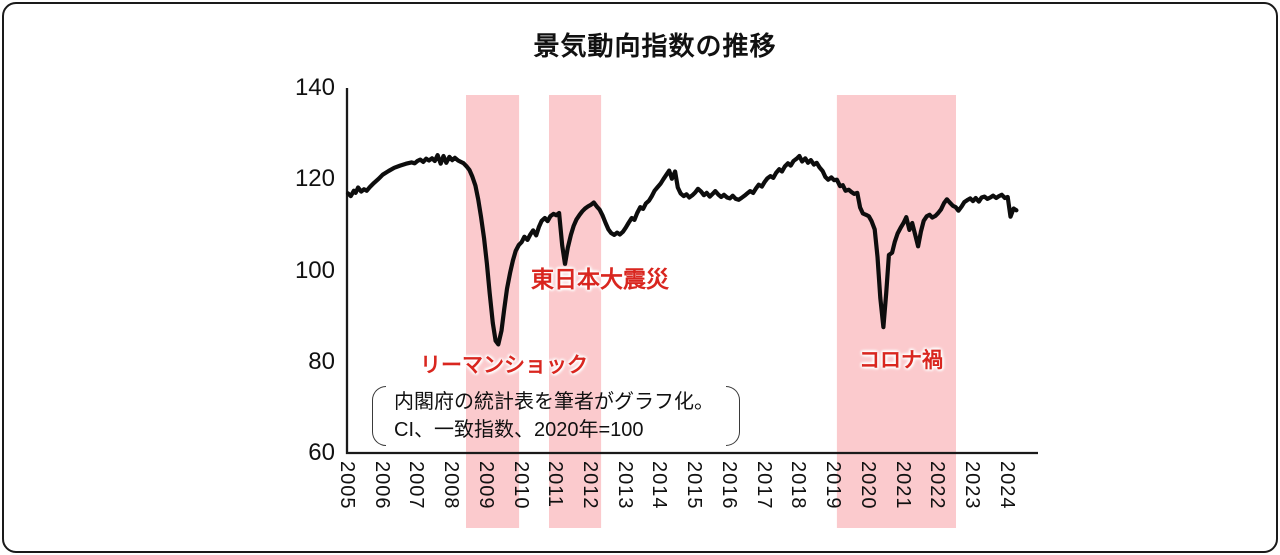 This screenshot has height=555, width=1280. What do you see at coordinates (314, 87) in the screenshot?
I see `y-tick-label-140: 140` at bounding box center [314, 87].